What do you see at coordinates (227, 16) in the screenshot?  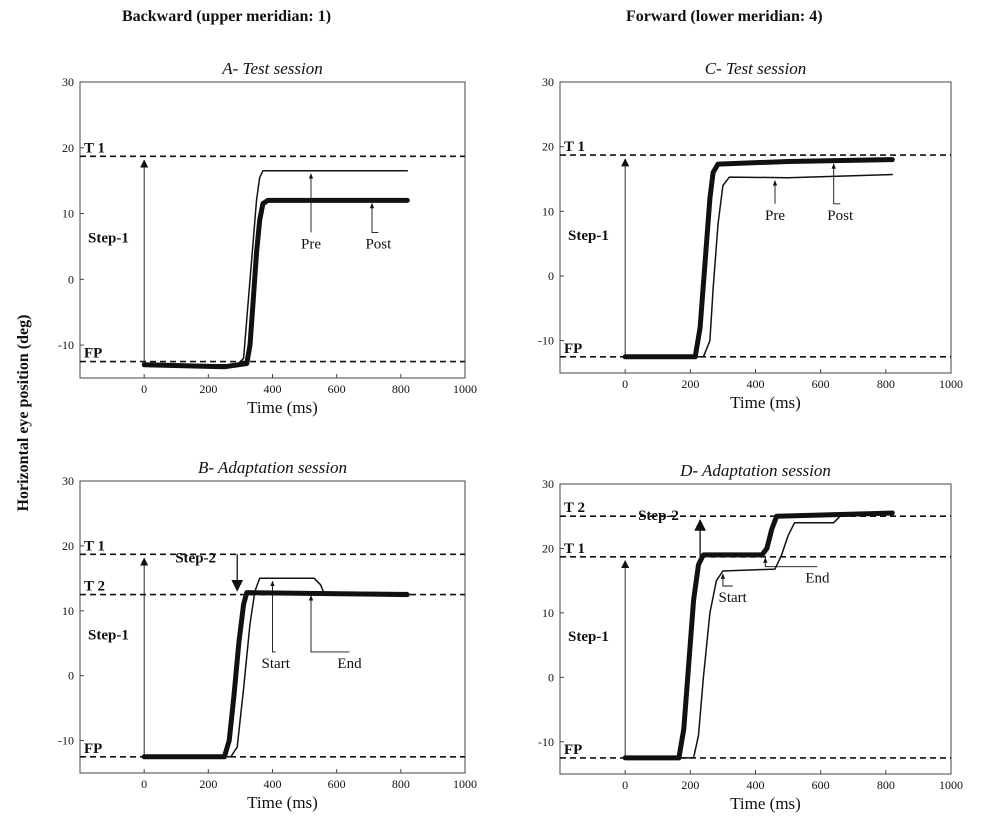 I see `column-title-backward: Backward (upper meridian: 1)` at bounding box center [227, 16].